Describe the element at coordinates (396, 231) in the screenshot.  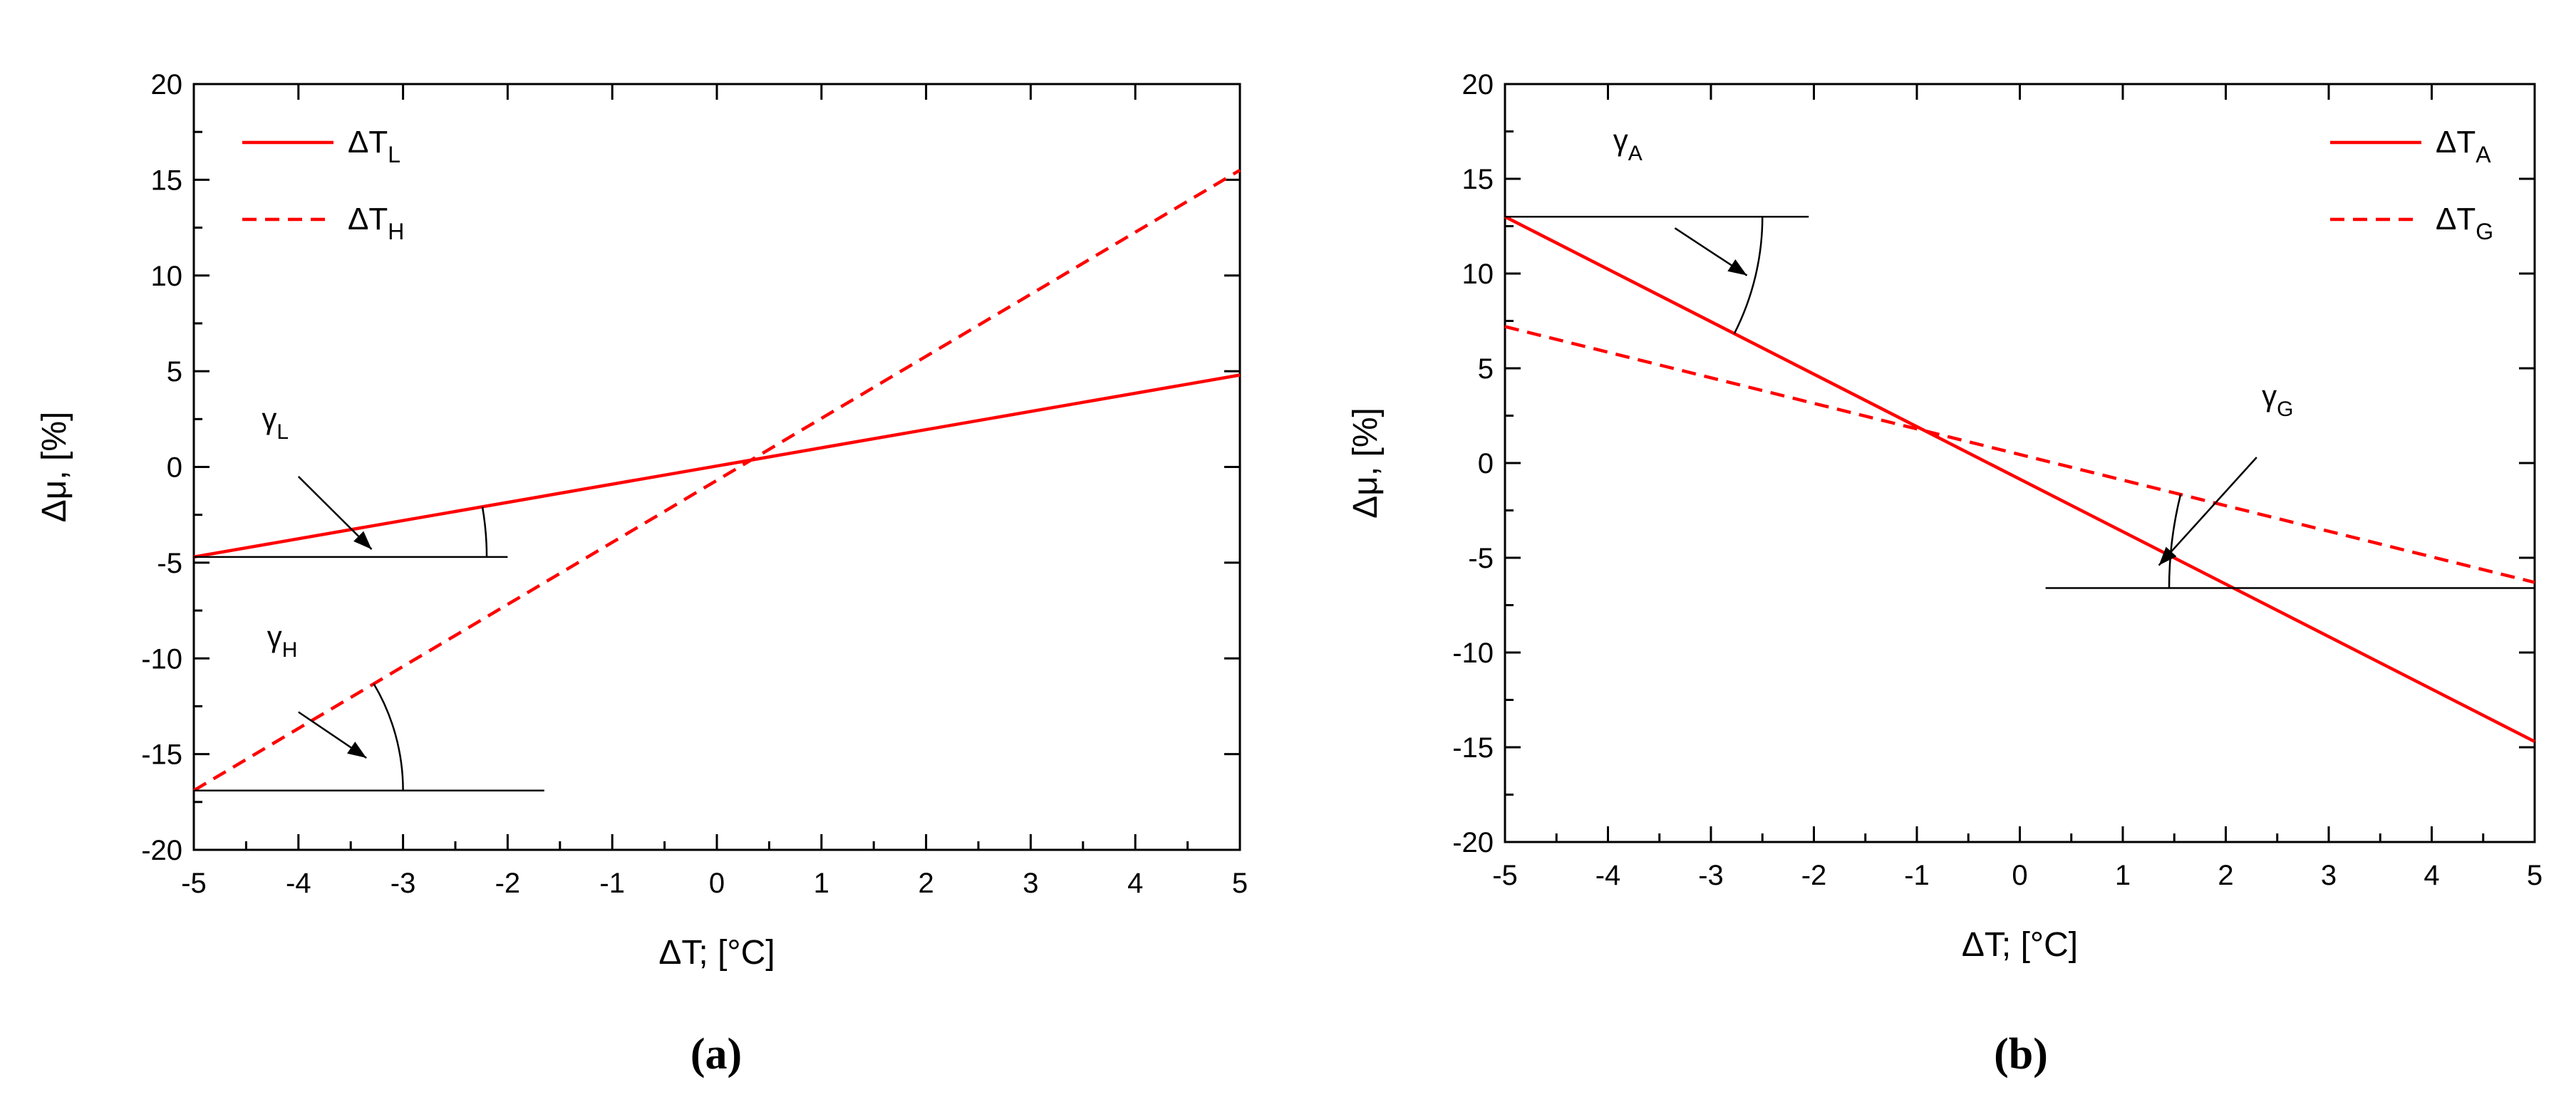
I see `legend-subscript: H` at that location.